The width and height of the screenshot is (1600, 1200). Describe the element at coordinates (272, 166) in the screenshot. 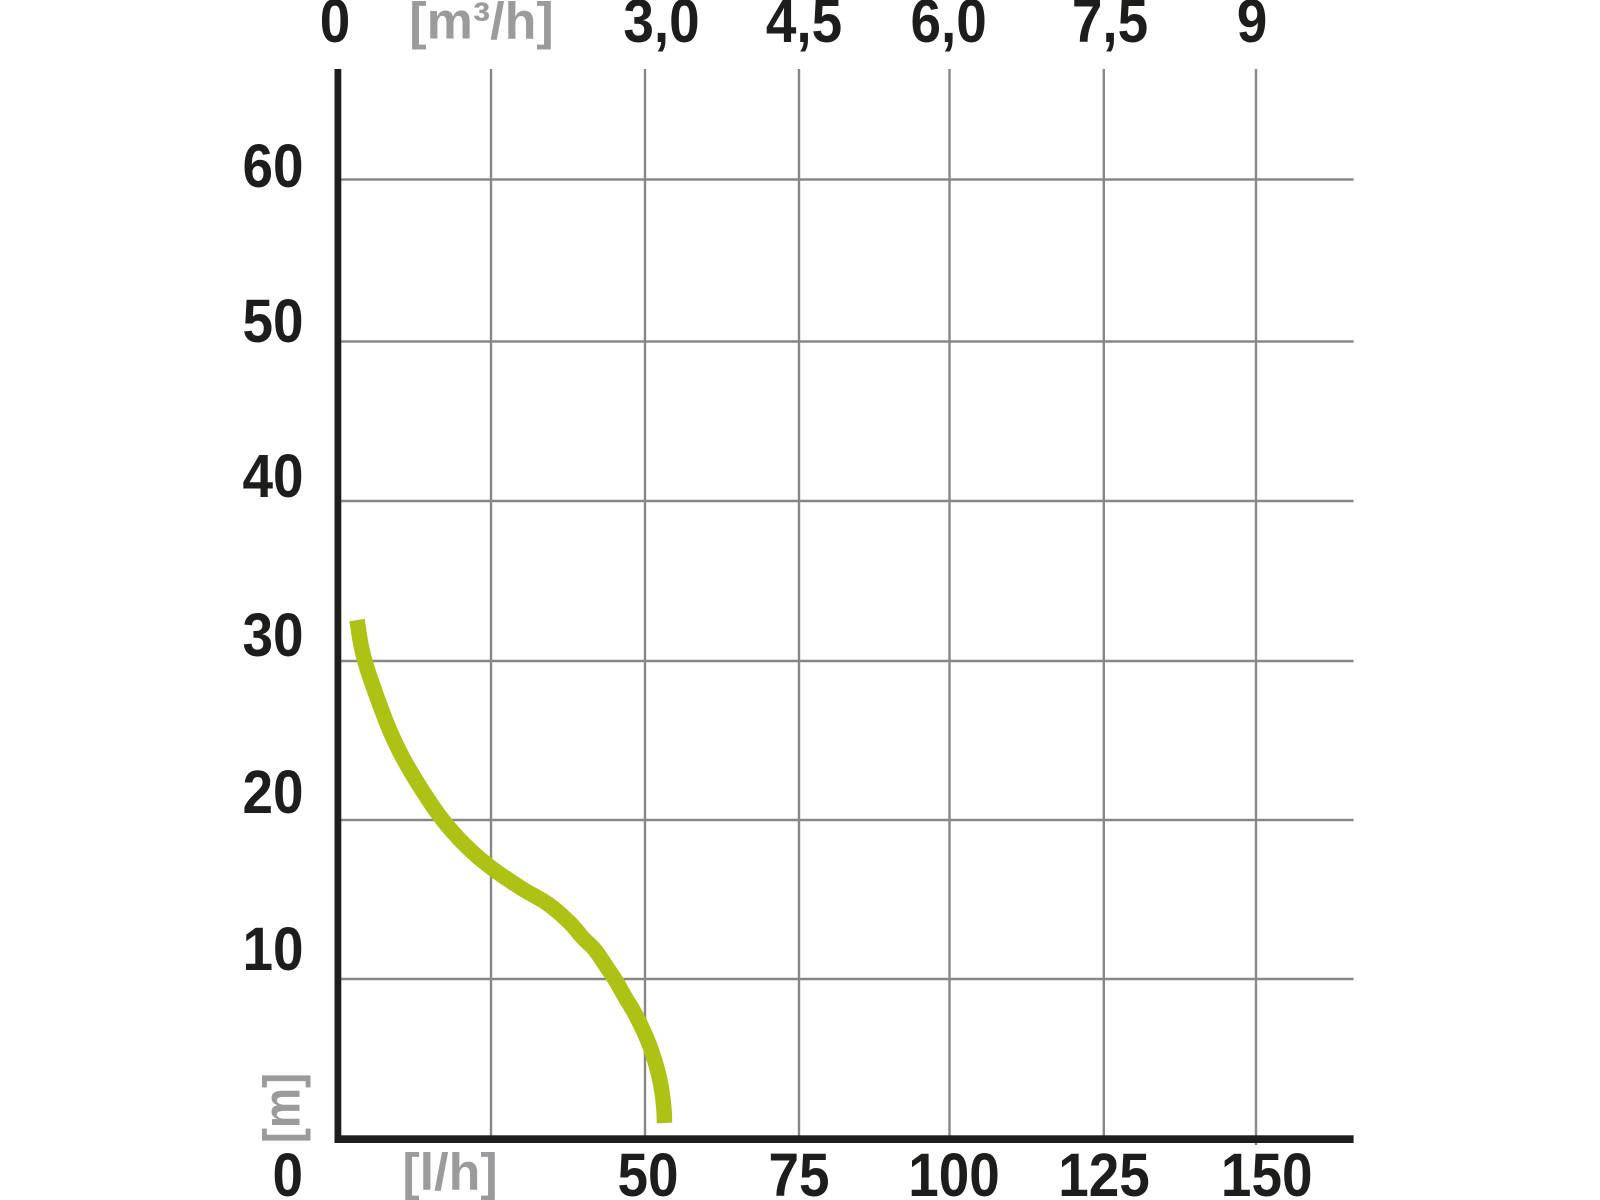

I see `svg-text: 60` at that location.